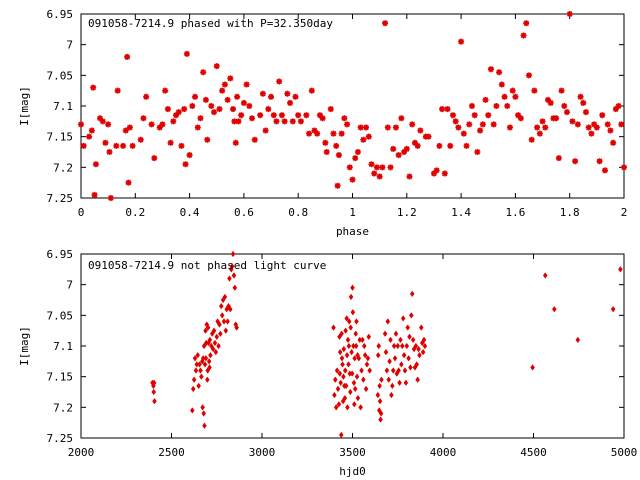 Image resolution: width=640 pixels, height=480 pixels. Describe the element at coordinates (515, 212) in the screenshot. I see `x-tick-label: 1.6` at that location.